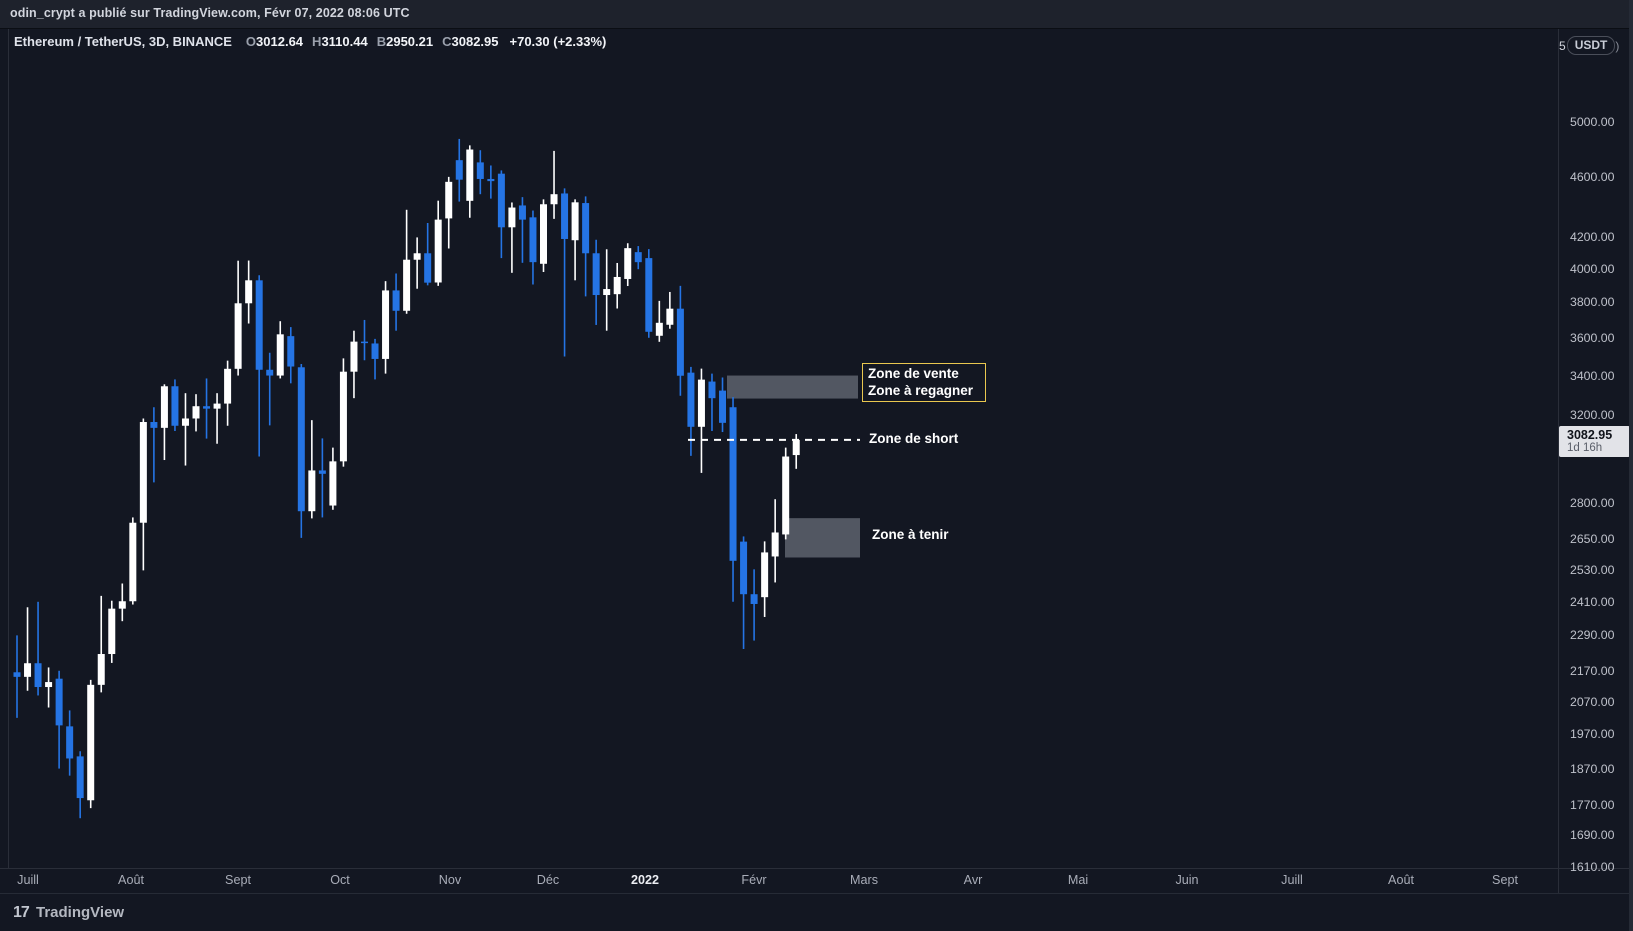 The image size is (1633, 931). What do you see at coordinates (123, 41) in the screenshot?
I see `symbol-title: Ethereum / TetherUS, 3D, BINANCE` at bounding box center [123, 41].